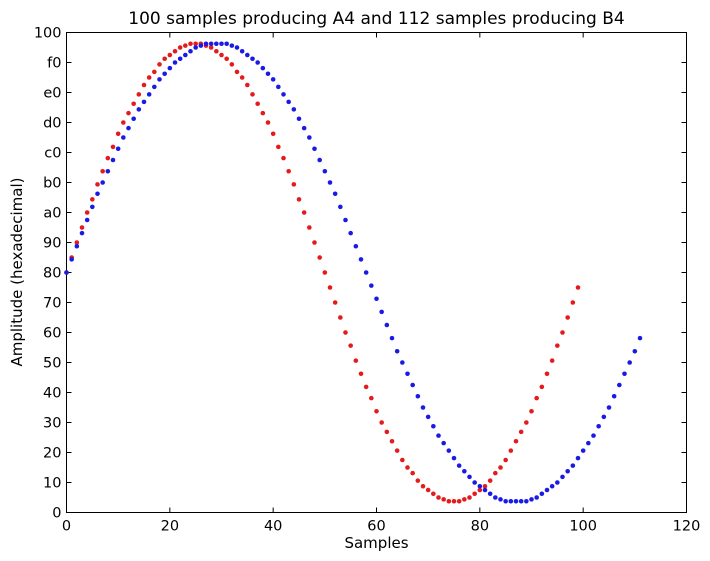 The height and width of the screenshot is (561, 710). What do you see at coordinates (52, 154) in the screenshot?
I see `y-tick-label: c0` at bounding box center [52, 154].